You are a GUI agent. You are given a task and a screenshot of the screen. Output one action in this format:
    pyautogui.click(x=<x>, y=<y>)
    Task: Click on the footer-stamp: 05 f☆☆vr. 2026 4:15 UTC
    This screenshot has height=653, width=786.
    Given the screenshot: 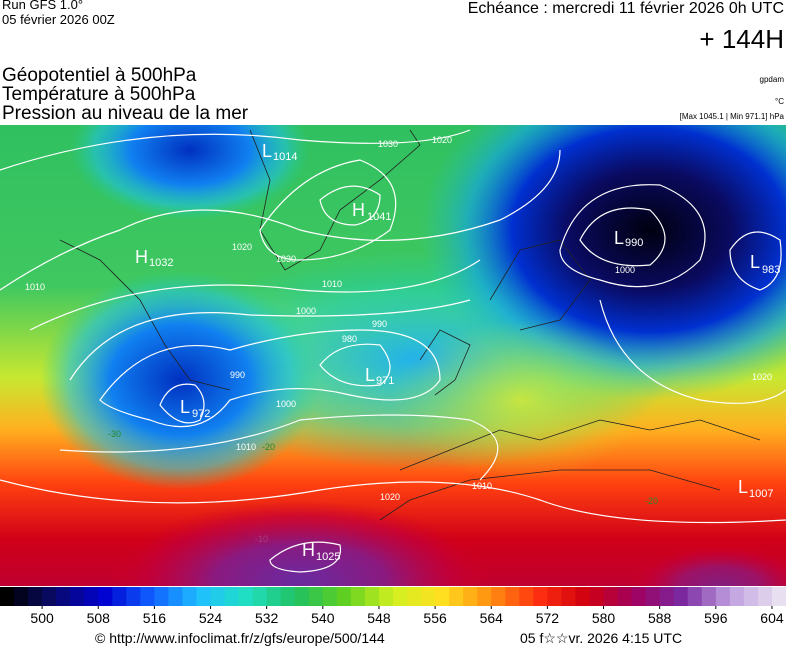 What is the action you would take?
    pyautogui.click(x=601, y=638)
    